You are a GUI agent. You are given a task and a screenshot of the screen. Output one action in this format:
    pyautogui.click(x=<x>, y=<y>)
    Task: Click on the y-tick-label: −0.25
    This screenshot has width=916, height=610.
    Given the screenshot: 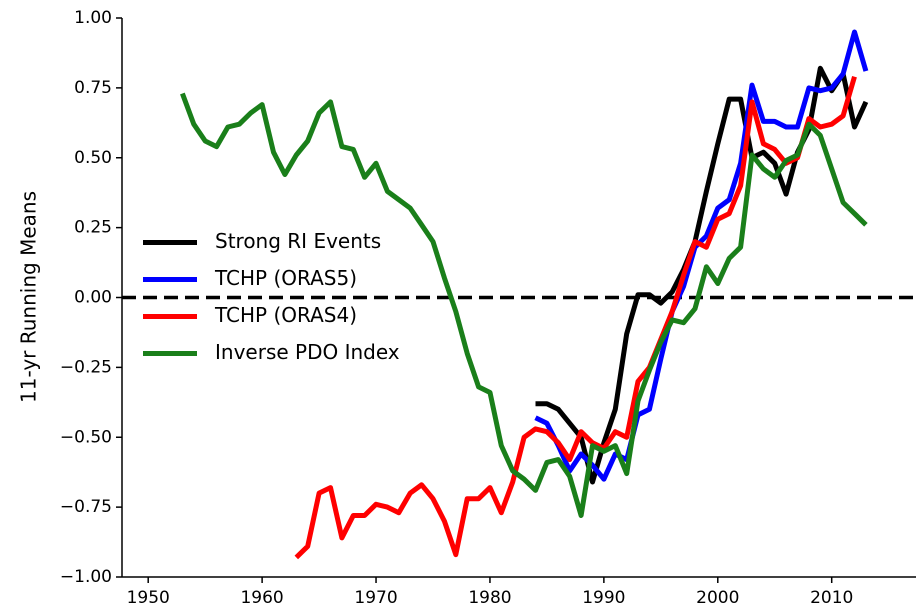 What is the action you would take?
    pyautogui.click(x=86, y=367)
    